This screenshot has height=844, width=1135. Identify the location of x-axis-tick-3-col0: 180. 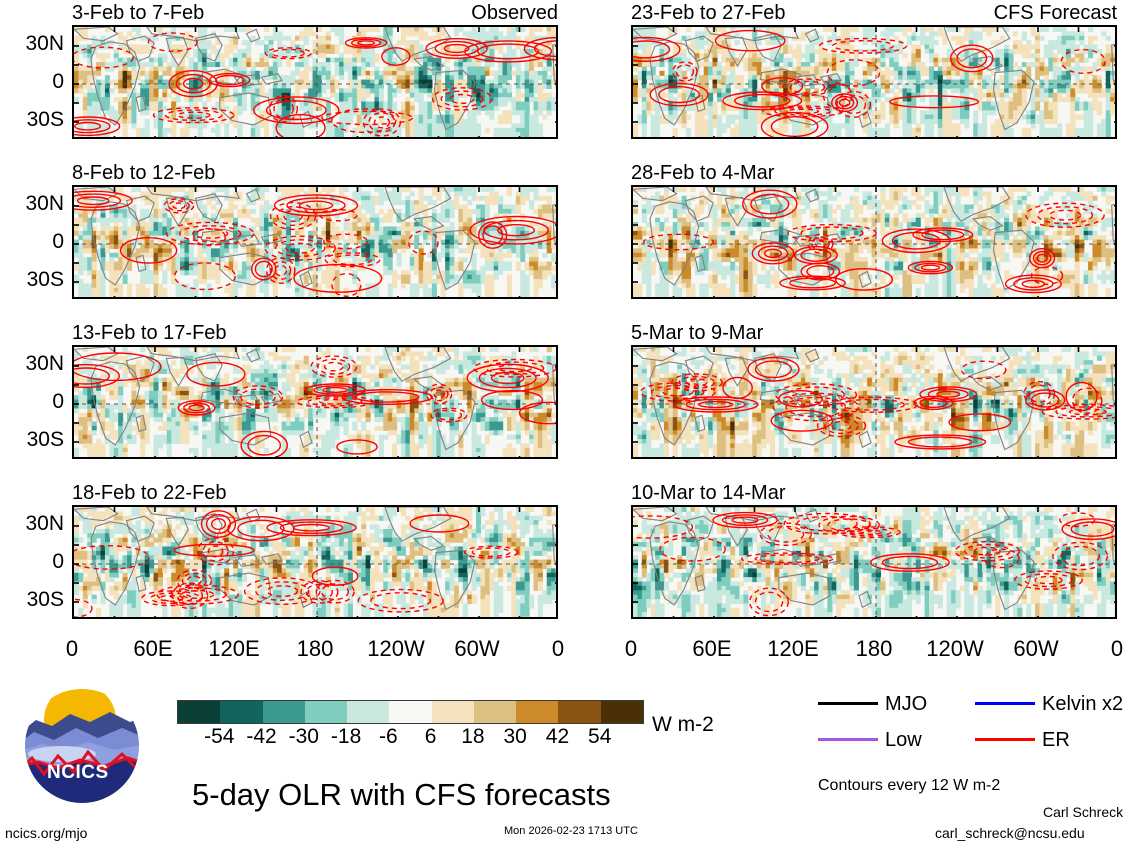
(315, 648).